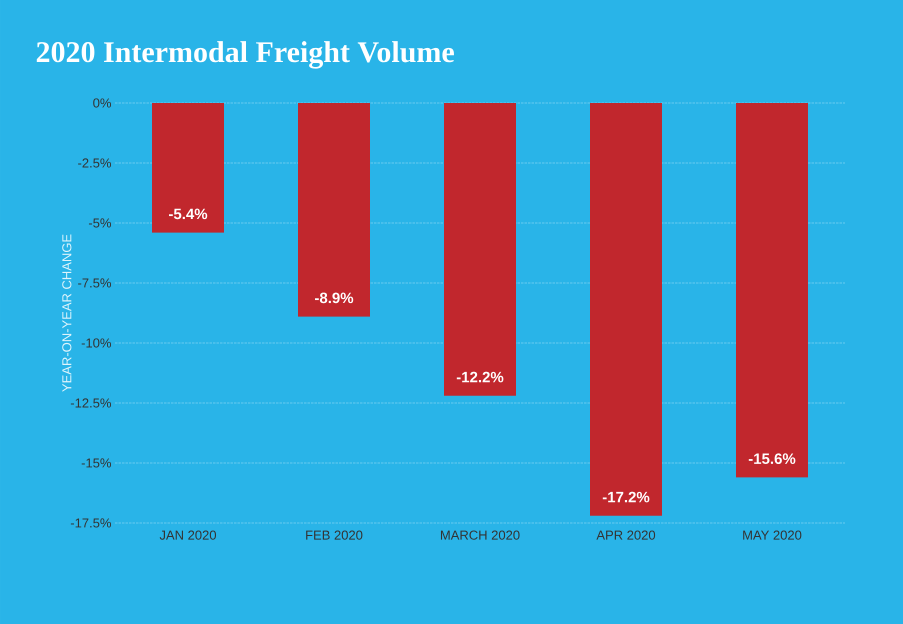  I want to click on y-tick-label: -10%, so click(97, 343).